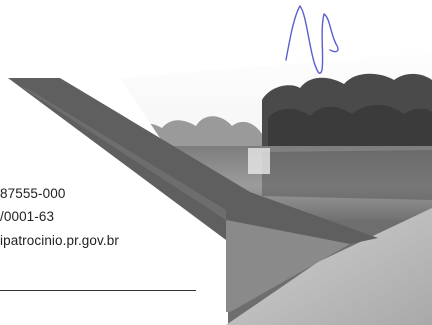  Describe the element at coordinates (312, 39) in the screenshot. I see `signature-mark` at that location.